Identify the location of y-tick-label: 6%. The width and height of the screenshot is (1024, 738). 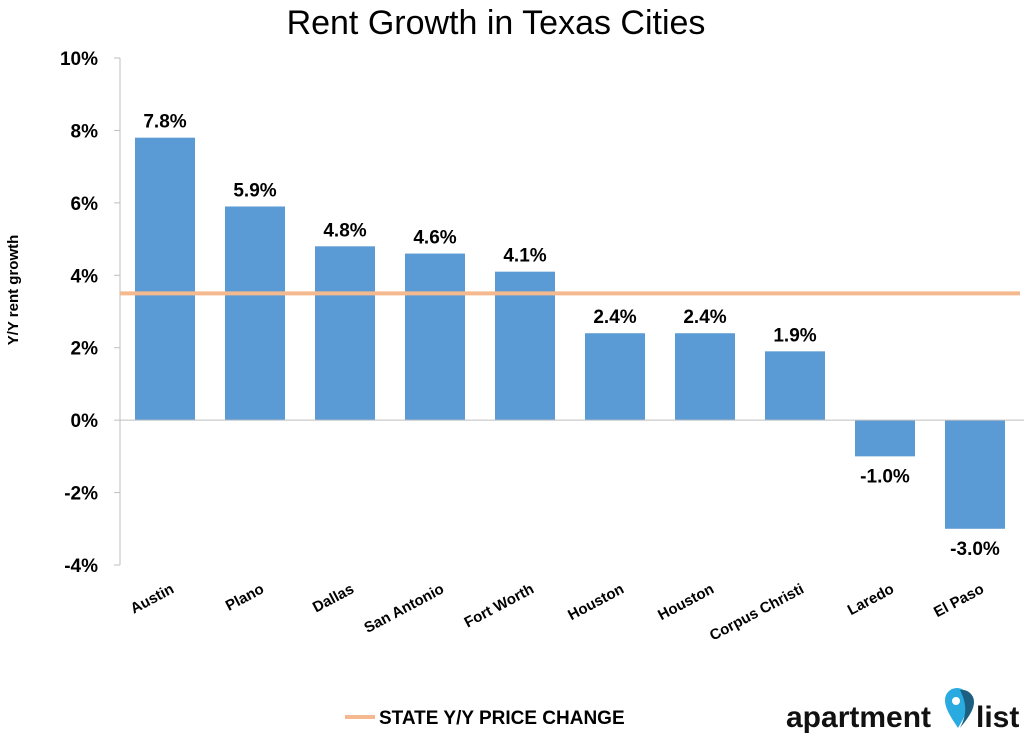
(85, 204).